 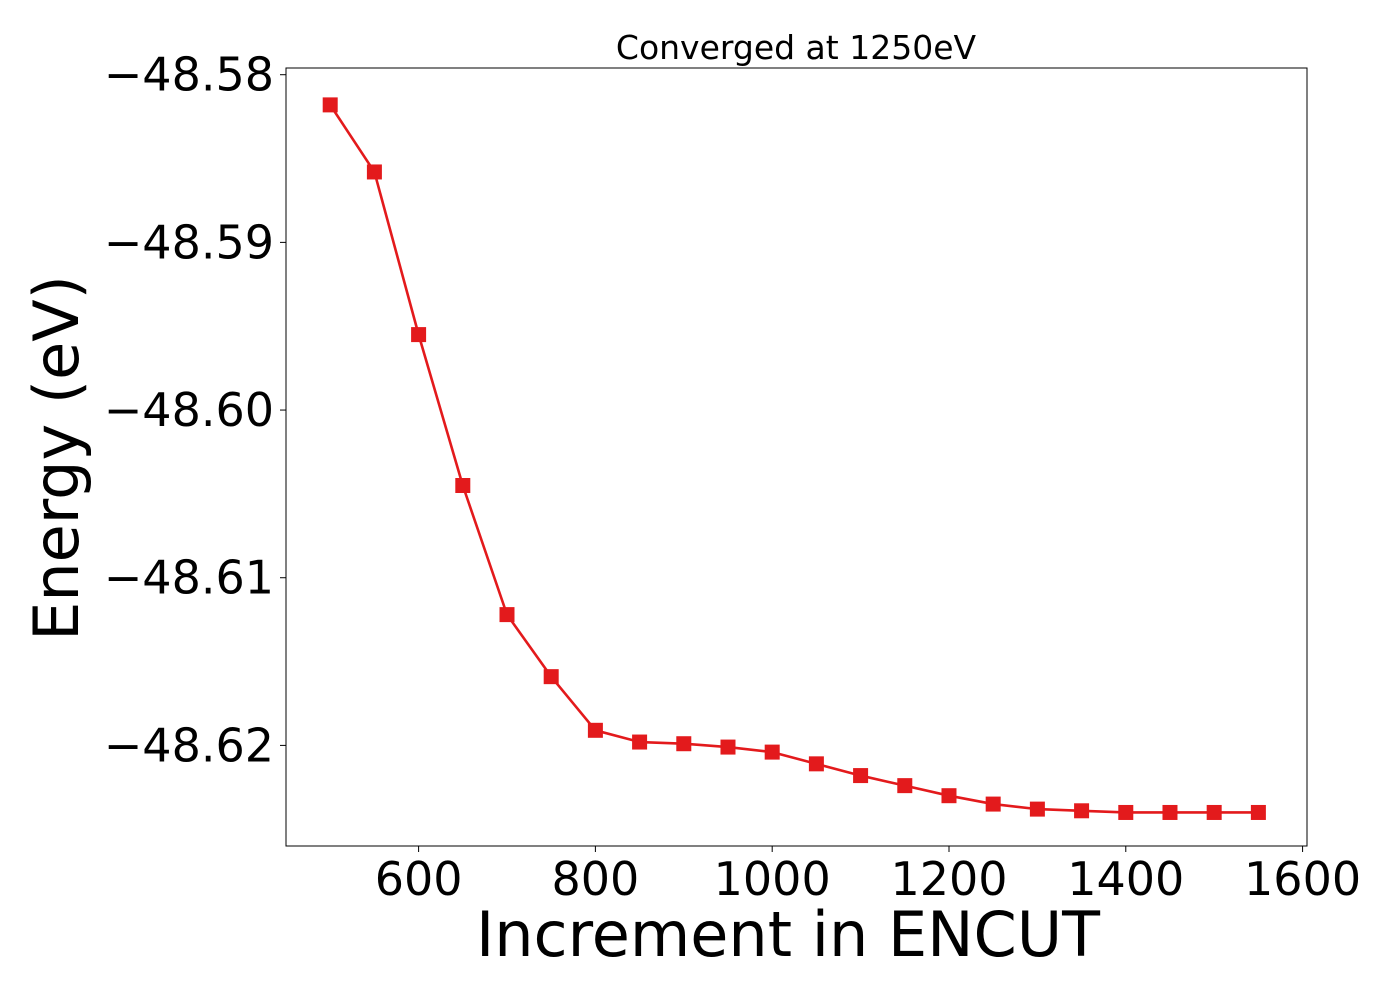 I want to click on x-tick-label: 1400, so click(x=1125, y=879).